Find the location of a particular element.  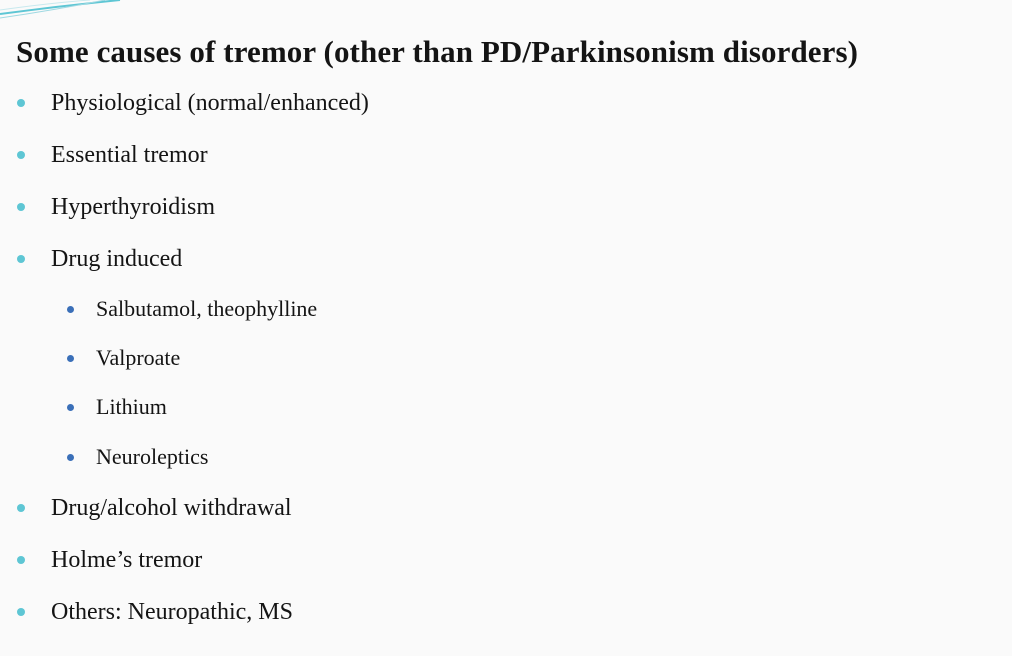

bullet-text: Holme’s tremor is located at coordinates (127, 560).